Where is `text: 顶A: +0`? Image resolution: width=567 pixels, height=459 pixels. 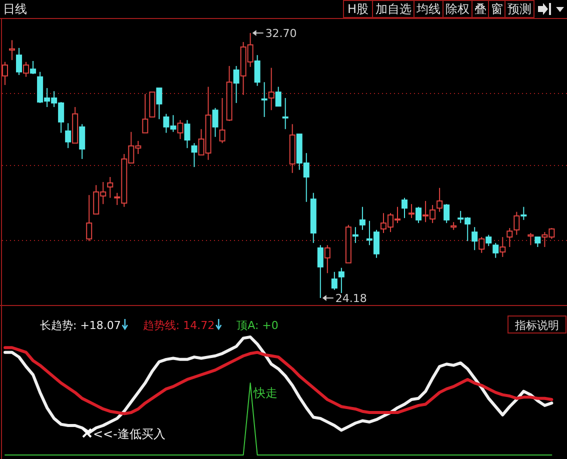 text: 顶A: +0 is located at coordinates (257, 325).